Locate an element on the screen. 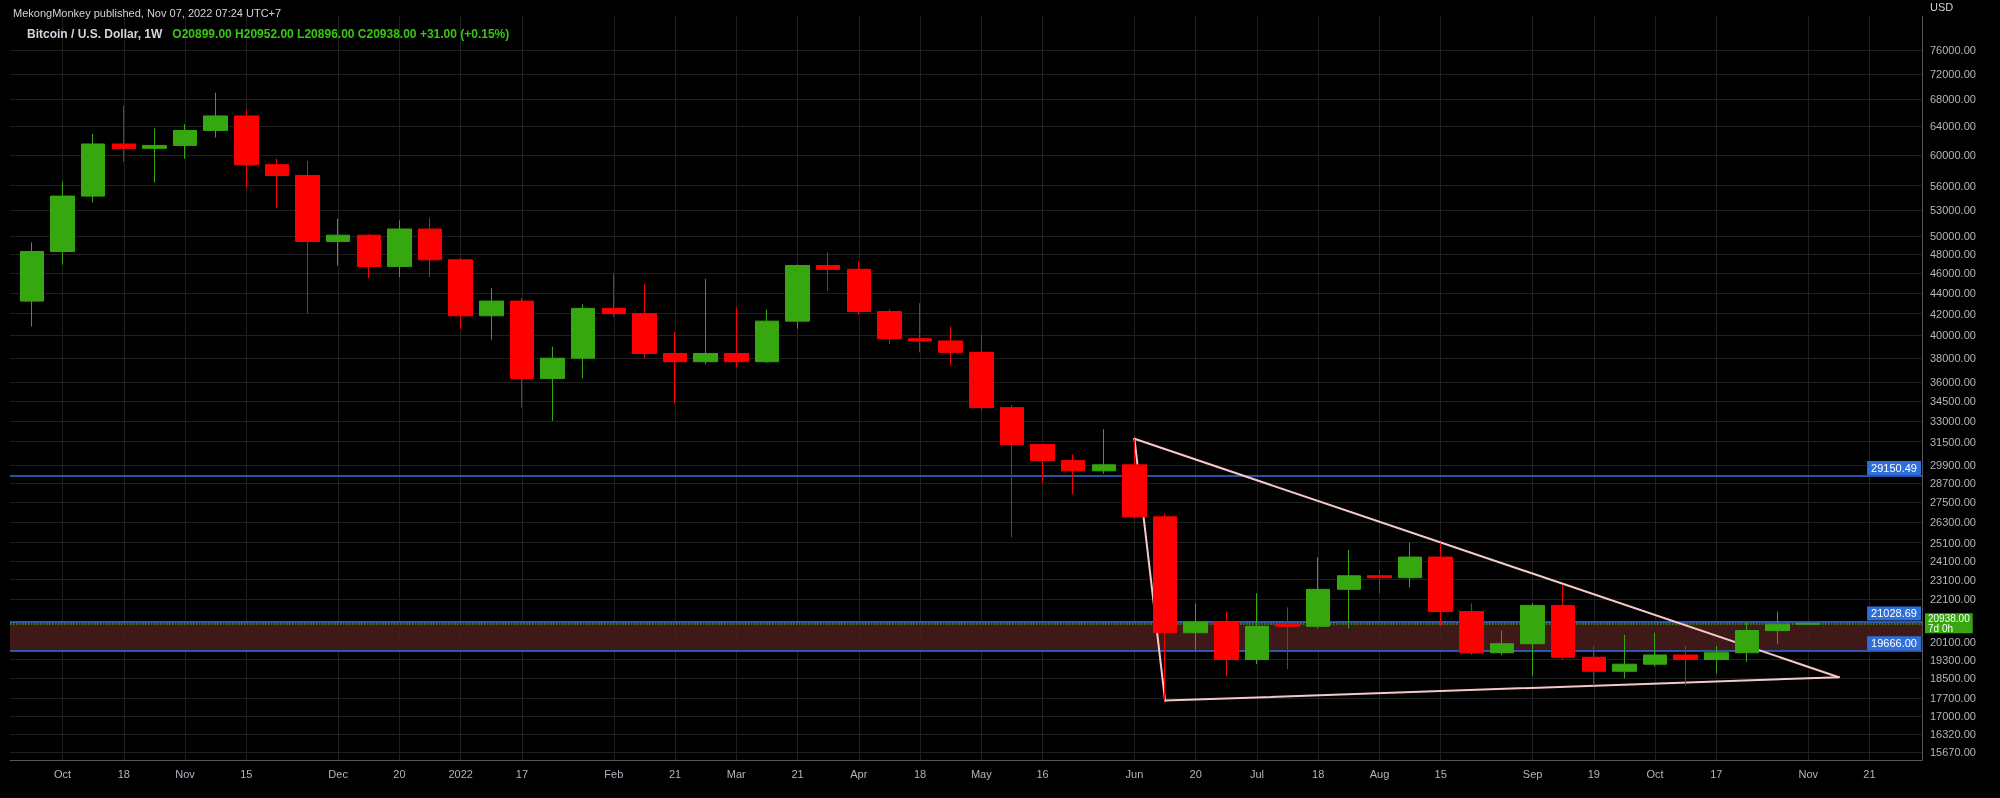  y-tick-label: 60000.00 is located at coordinates (1953, 154).